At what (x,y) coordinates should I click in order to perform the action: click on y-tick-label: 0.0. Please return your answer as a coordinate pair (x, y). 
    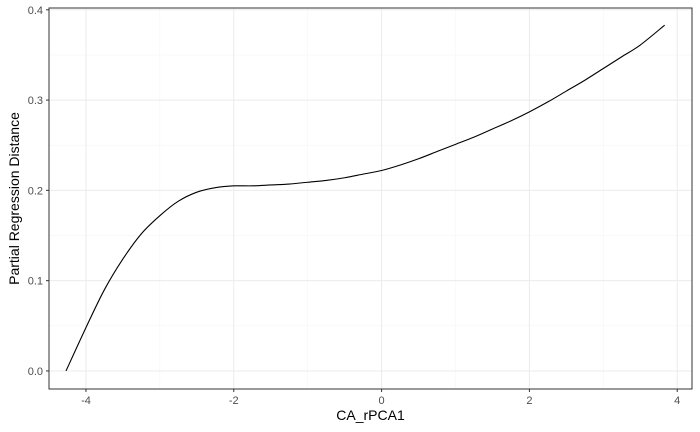
    Looking at the image, I should click on (35, 372).